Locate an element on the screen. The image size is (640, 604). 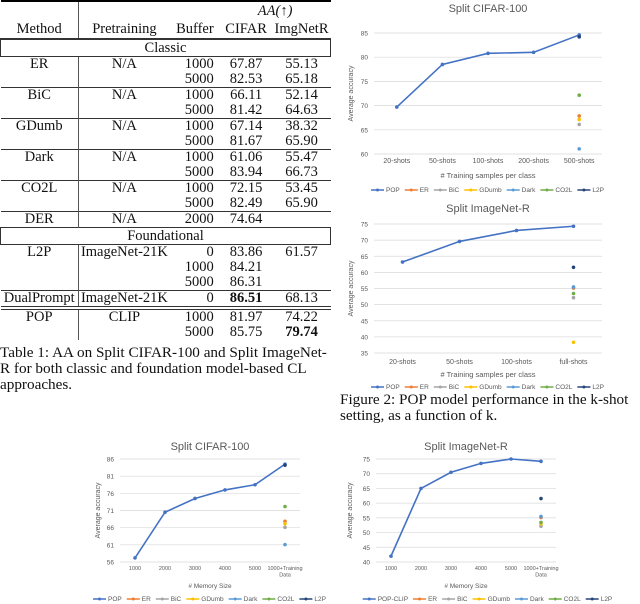
cell-imgnetr: 65.18 is located at coordinates (301, 79).